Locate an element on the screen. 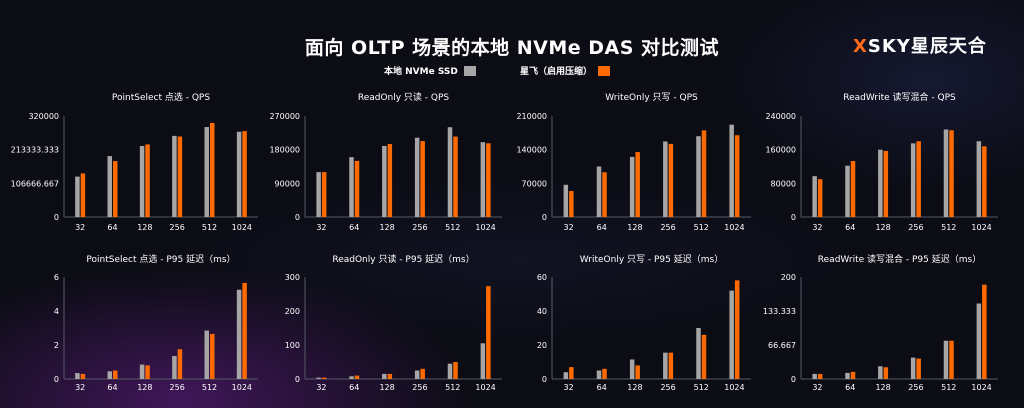 The image size is (1024, 408). y-tick-label: 320000 is located at coordinates (43, 116).